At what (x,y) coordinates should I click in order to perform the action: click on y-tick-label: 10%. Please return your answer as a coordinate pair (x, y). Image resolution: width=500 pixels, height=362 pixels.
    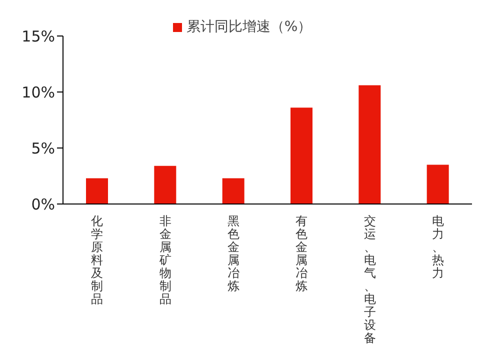
    Looking at the image, I should click on (38, 92).